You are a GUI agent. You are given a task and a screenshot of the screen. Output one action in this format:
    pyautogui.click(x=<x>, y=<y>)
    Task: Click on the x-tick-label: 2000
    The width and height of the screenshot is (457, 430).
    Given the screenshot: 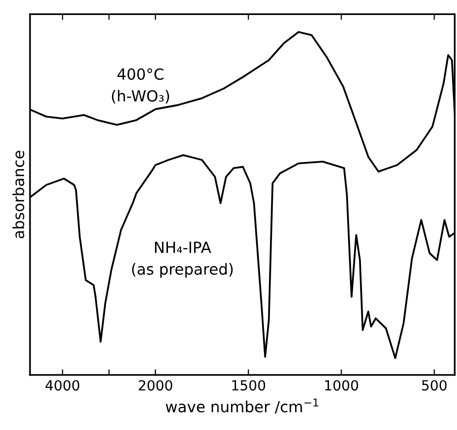 What is the action you would take?
    pyautogui.click(x=155, y=385)
    